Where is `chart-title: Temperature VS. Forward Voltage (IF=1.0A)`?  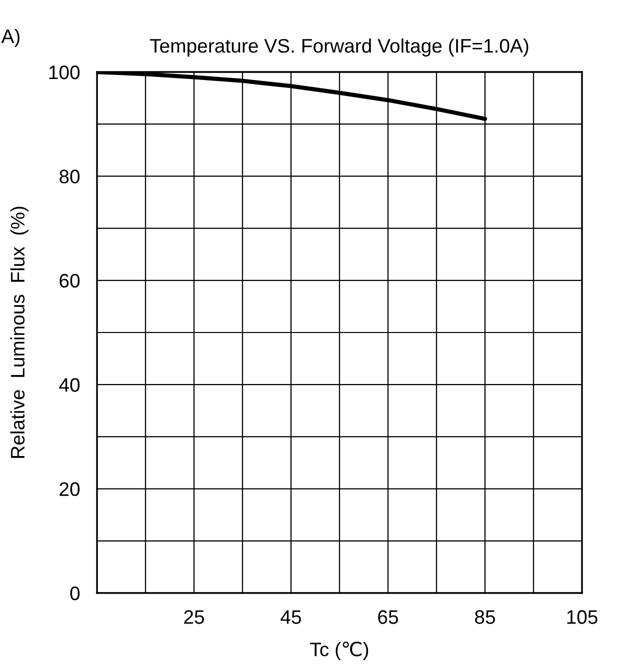 chart-title: Temperature VS. Forward Voltage (IF=1.0A) is located at coordinates (339, 47).